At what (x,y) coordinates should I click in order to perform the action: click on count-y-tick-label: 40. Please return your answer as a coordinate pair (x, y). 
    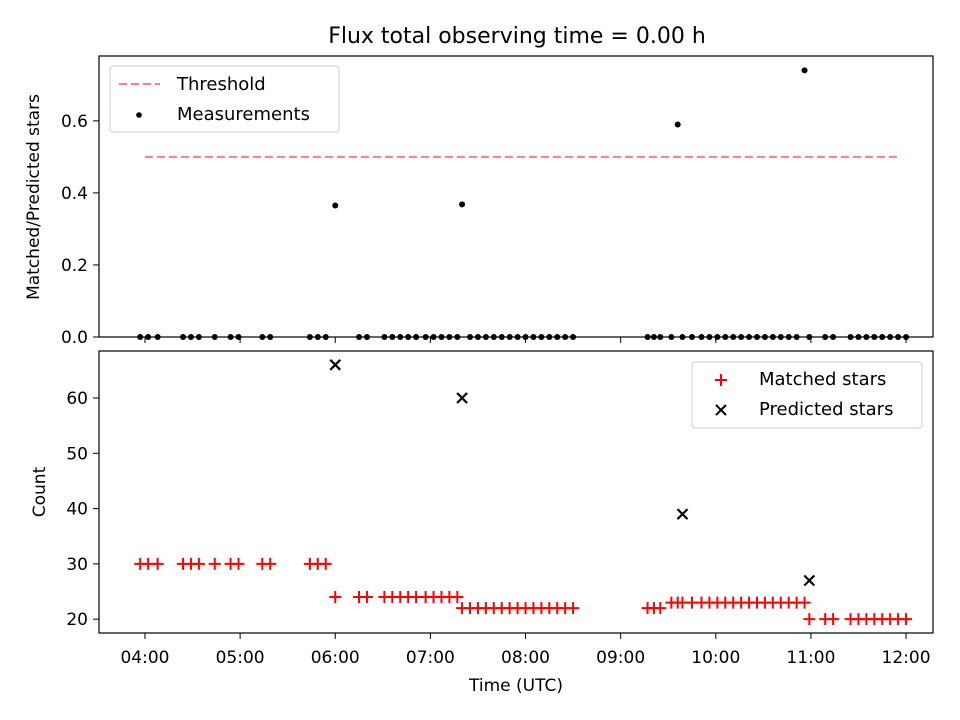
    Looking at the image, I should click on (77, 510).